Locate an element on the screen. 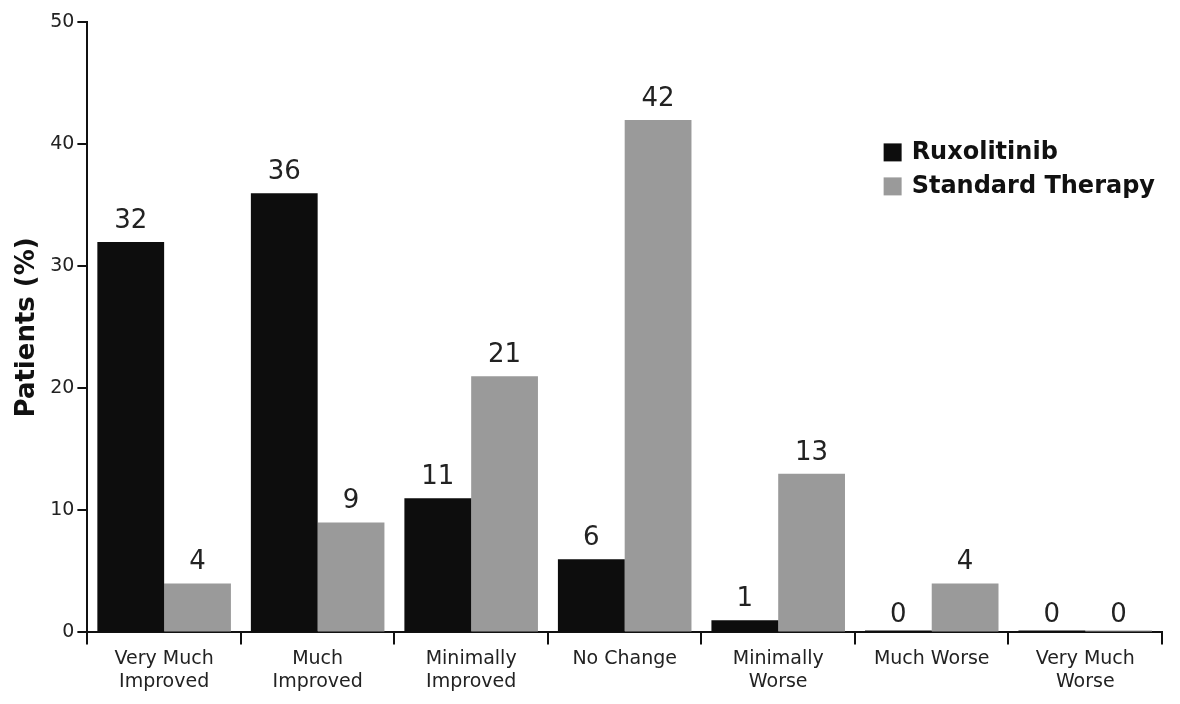 Image resolution: width=1180 pixels, height=704 pixels. x-tick-label: Much Improved is located at coordinates (317, 668).